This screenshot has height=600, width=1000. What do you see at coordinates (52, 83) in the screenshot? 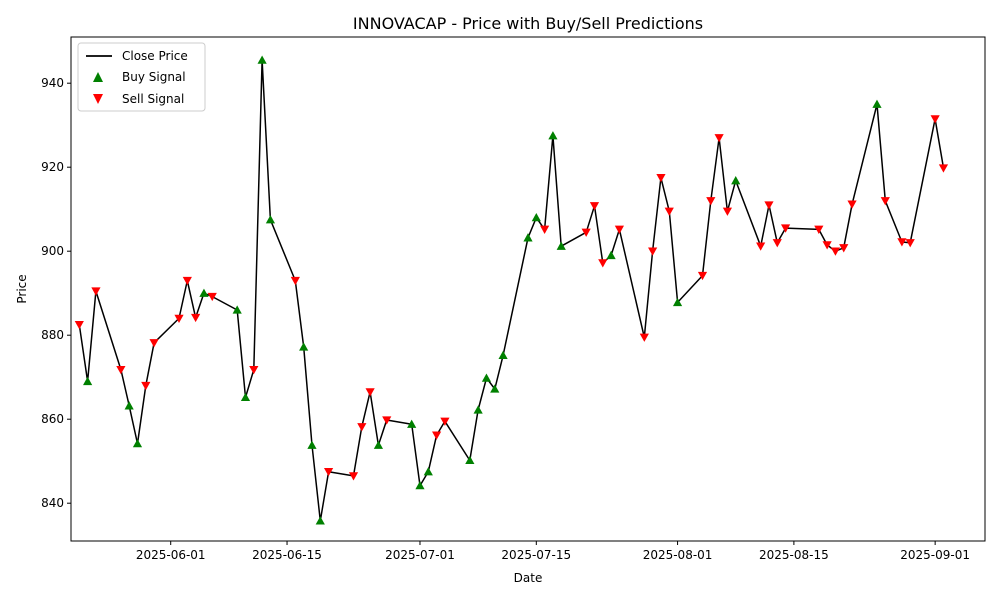
I see `y-tick-label: 940` at bounding box center [52, 83].